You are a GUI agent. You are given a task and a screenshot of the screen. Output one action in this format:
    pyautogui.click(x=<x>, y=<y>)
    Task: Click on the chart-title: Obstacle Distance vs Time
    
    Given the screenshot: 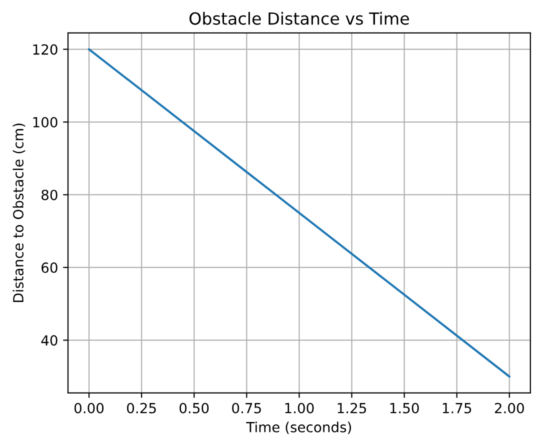 What is the action you would take?
    pyautogui.click(x=299, y=18)
    